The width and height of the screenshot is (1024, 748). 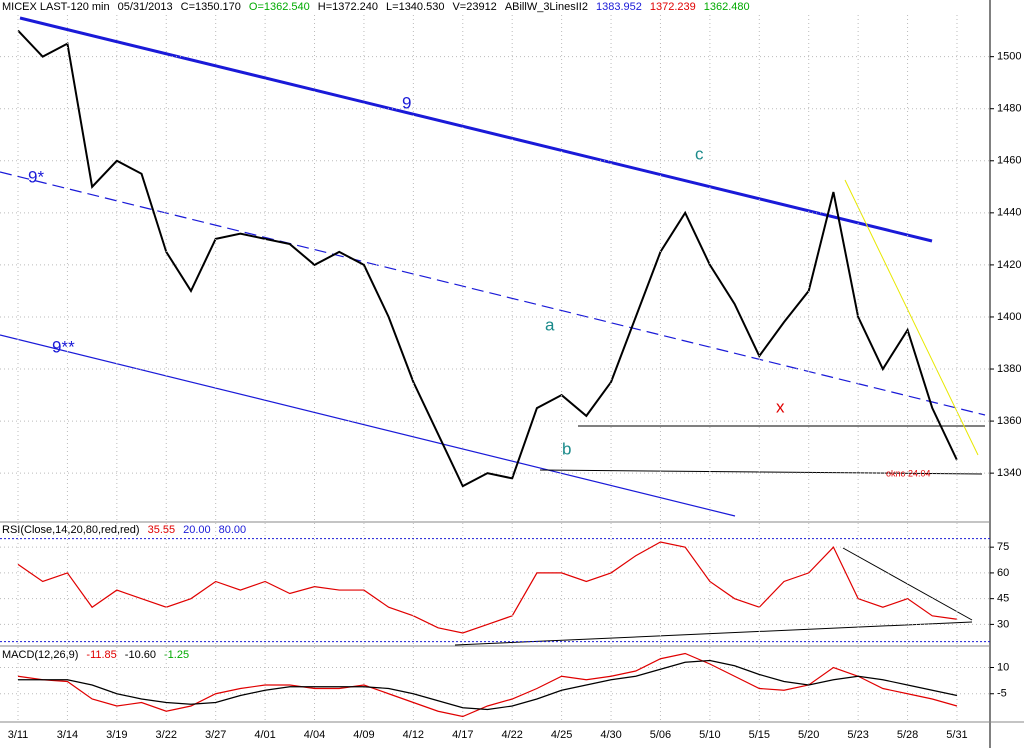 What do you see at coordinates (40, 655) in the screenshot?
I see `header-text: MACD(12,26,9)` at bounding box center [40, 655].